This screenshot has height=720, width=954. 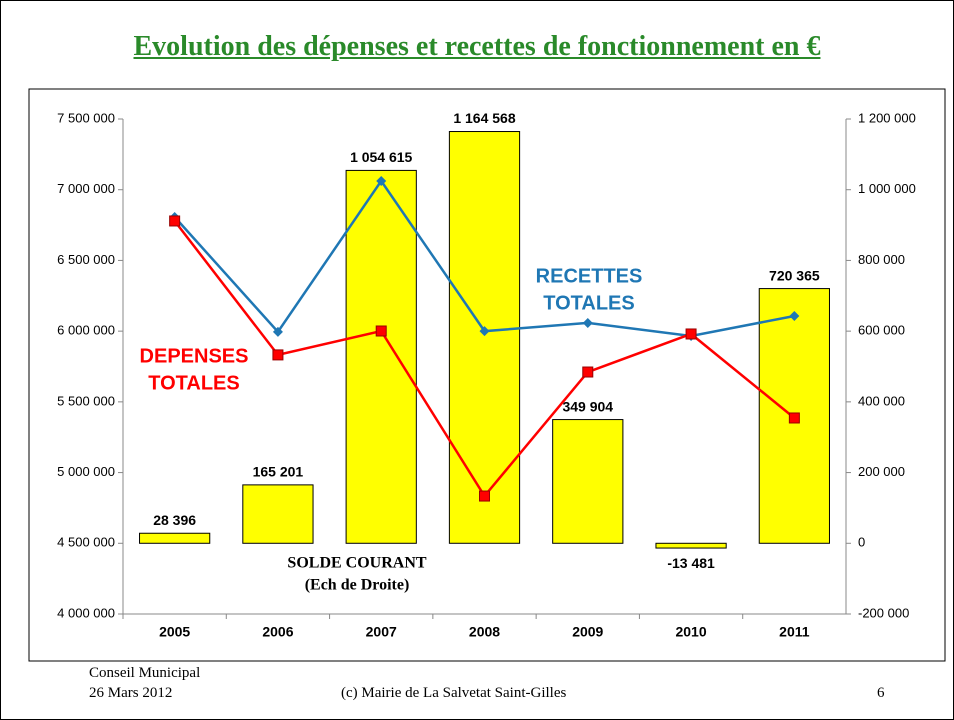 What do you see at coordinates (484, 632) in the screenshot?
I see `x-tick-label: 2008` at bounding box center [484, 632].